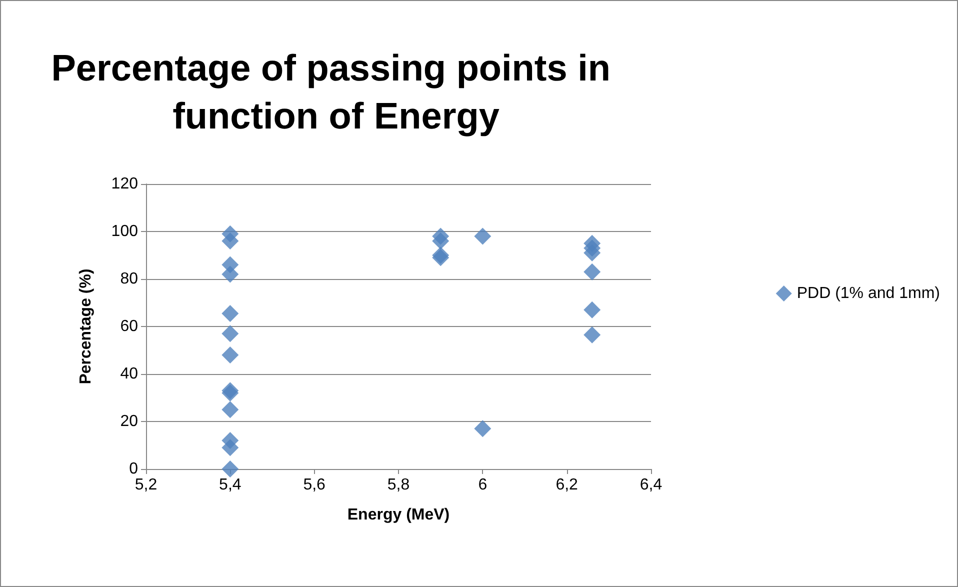 This screenshot has height=587, width=958. I want to click on x-tick-label: 5,6, so click(314, 485).